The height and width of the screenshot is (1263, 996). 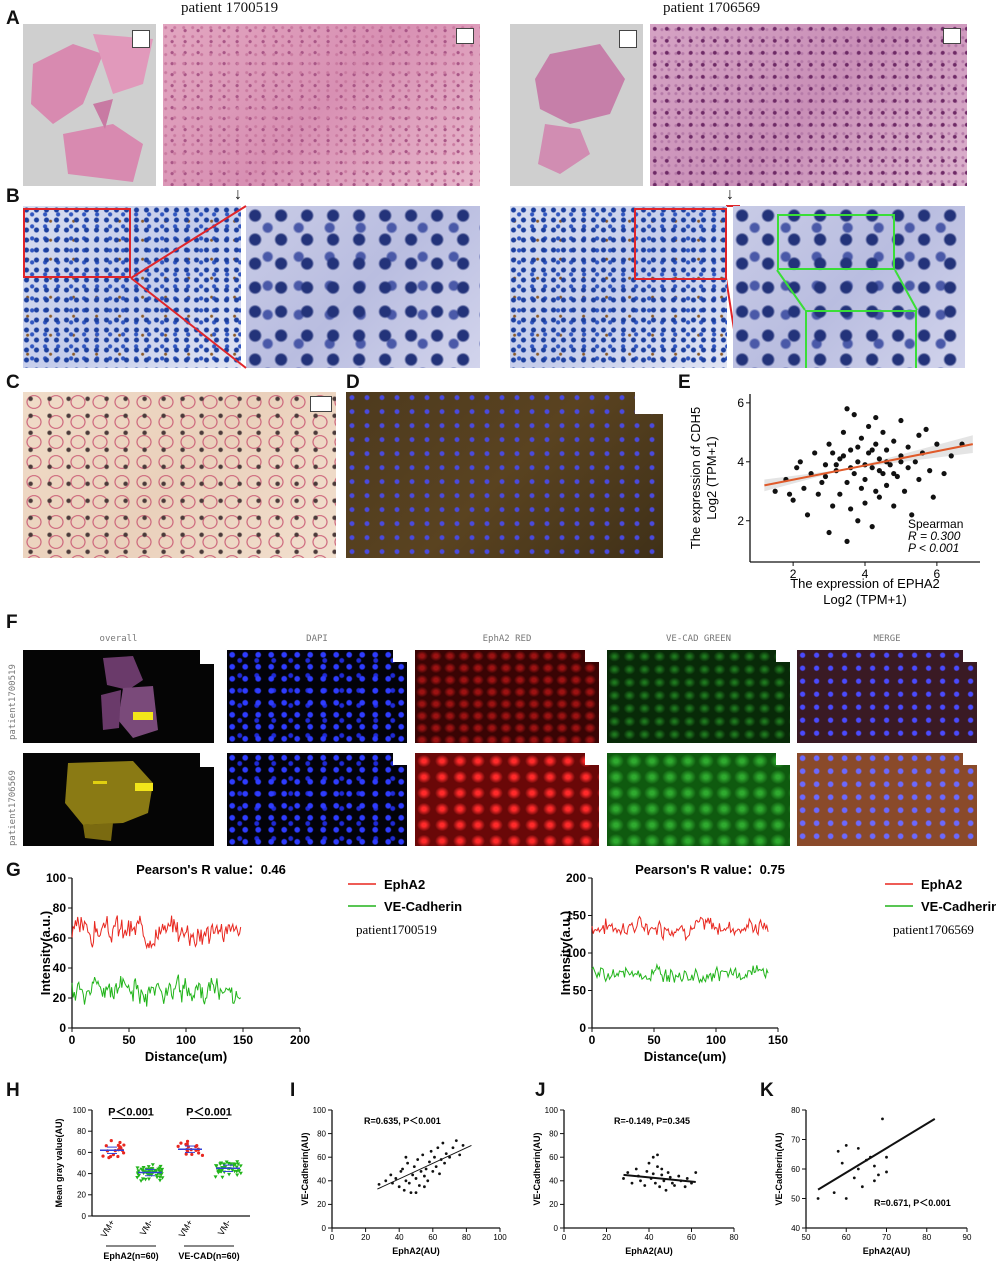 What do you see at coordinates (465, 36) in the screenshot?
I see `scale-bar-icon` at bounding box center [465, 36].